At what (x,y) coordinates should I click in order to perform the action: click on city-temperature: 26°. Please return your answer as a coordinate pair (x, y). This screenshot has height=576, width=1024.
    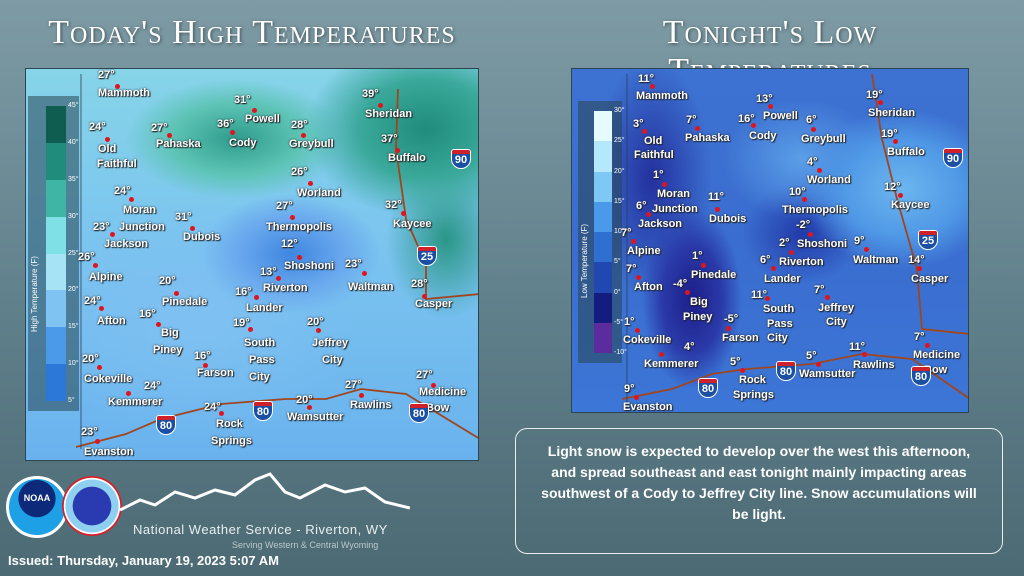
    Looking at the image, I should click on (299, 172).